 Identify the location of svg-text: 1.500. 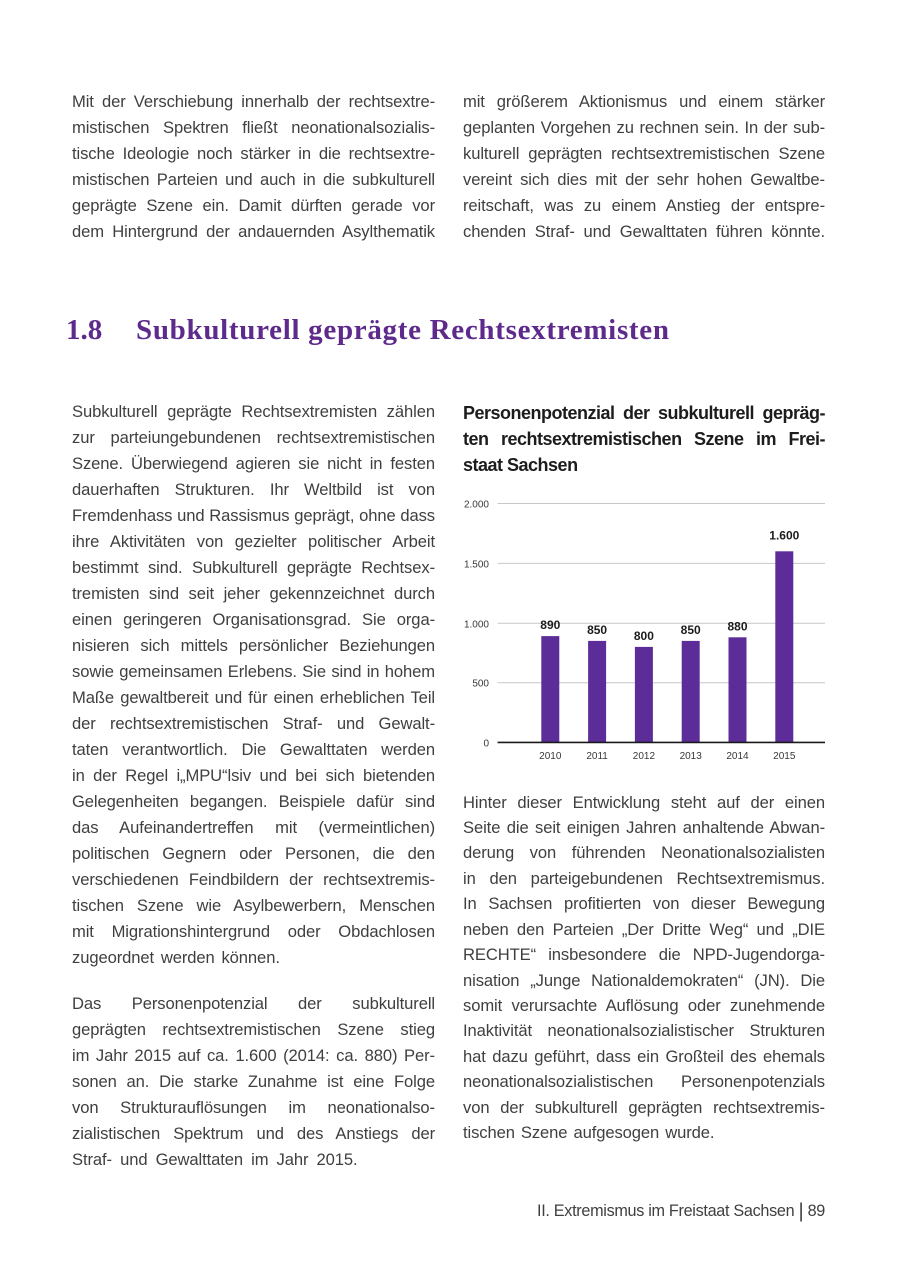
(476, 564).